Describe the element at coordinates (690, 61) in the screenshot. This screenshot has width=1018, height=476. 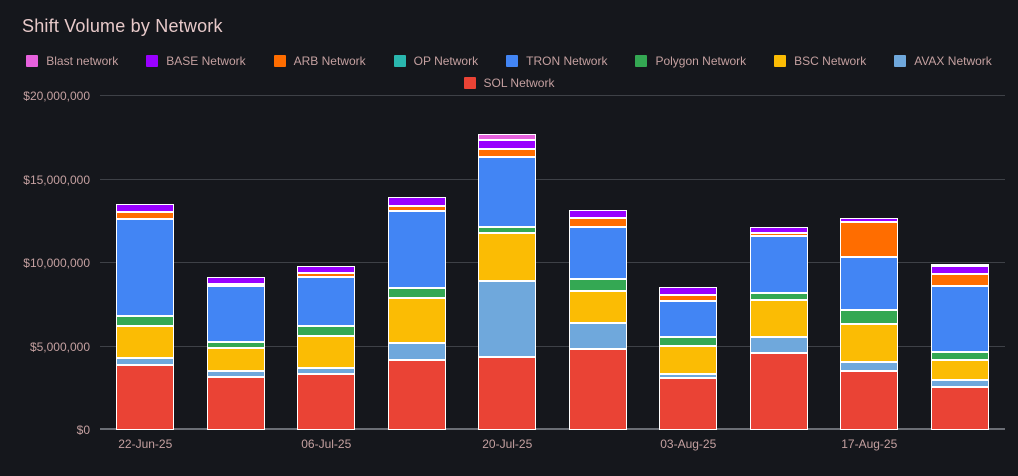
I see `legend-item-polygon-network: Polygon Network` at that location.